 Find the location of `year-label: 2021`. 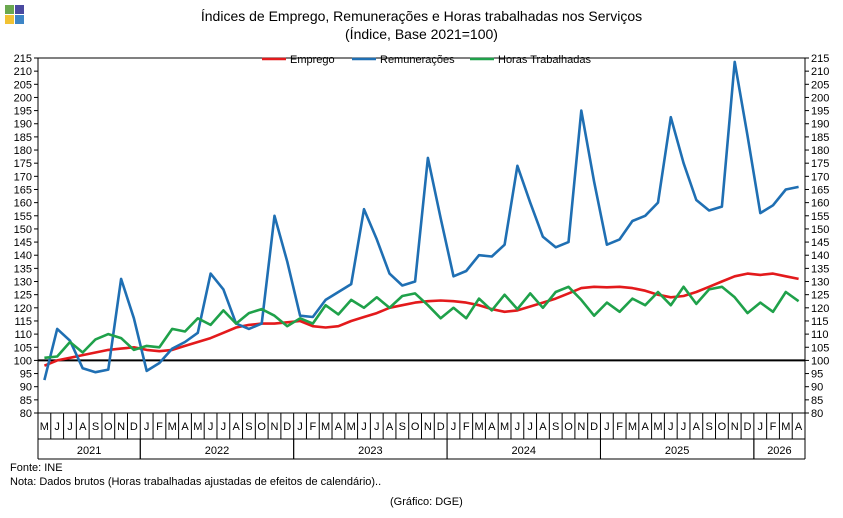

year-label: 2021 is located at coordinates (89, 451).